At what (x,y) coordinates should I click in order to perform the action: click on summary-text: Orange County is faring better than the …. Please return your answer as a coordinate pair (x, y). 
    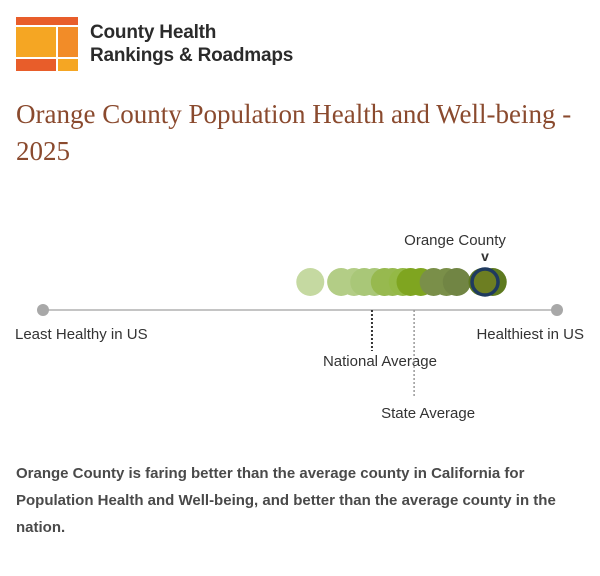
    Looking at the image, I should click on (286, 500).